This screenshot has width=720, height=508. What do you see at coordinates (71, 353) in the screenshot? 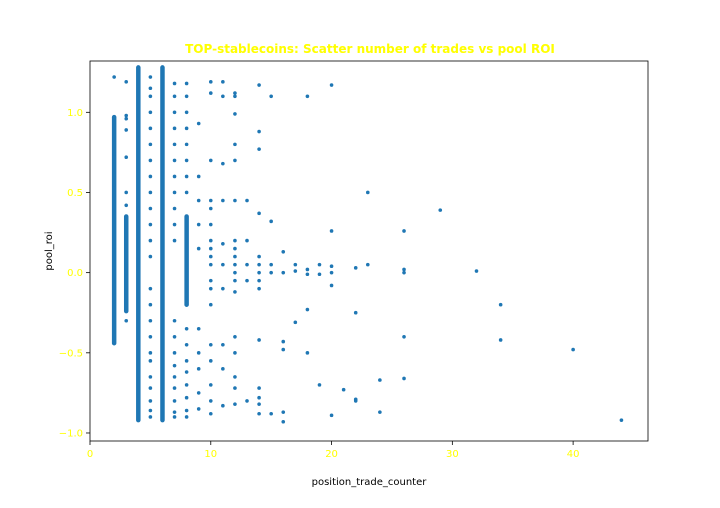
I see `y-tick-label: −0.5` at bounding box center [71, 353].